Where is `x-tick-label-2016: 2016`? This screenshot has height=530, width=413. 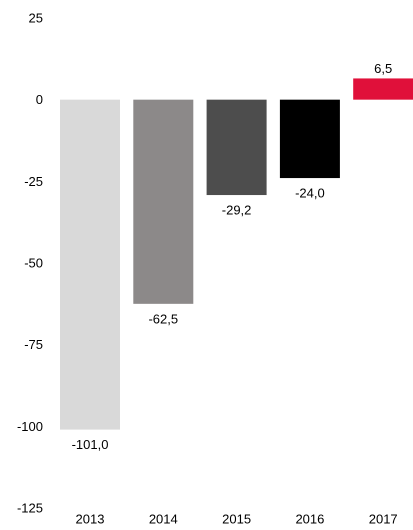 x-tick-label-2016: 2016 is located at coordinates (309, 519).